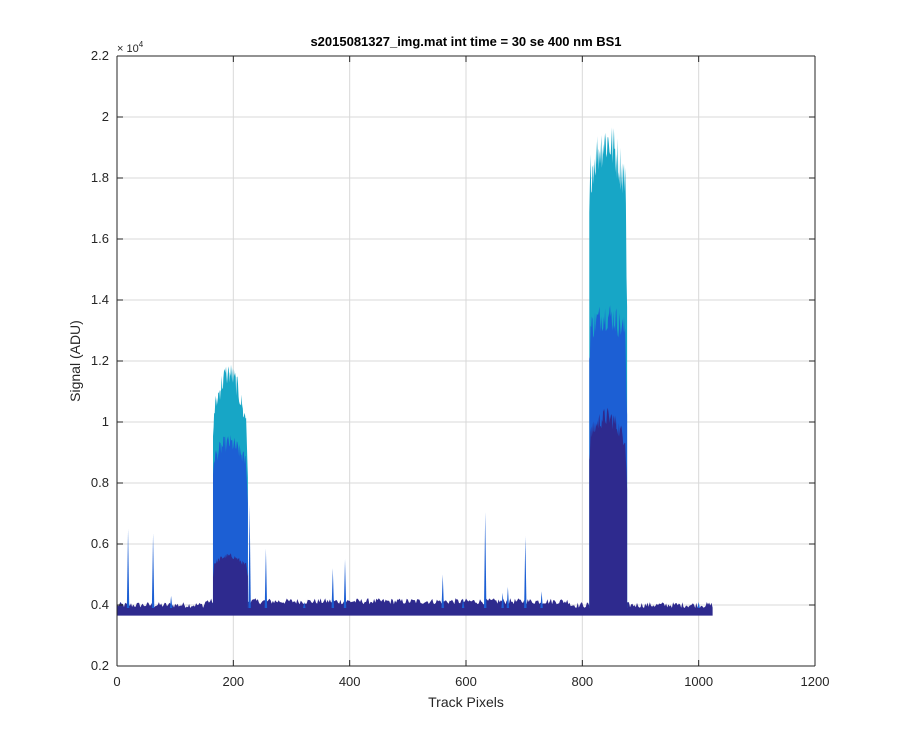 This screenshot has height=750, width=900. Describe the element at coordinates (466, 702) in the screenshot. I see `x-axis-label: Track Pixels` at that location.